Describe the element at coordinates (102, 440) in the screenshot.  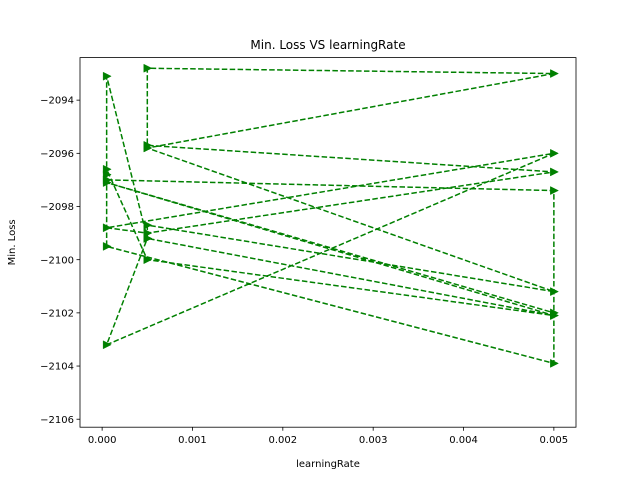
I see `x-tick-label: 0.000` at that location.